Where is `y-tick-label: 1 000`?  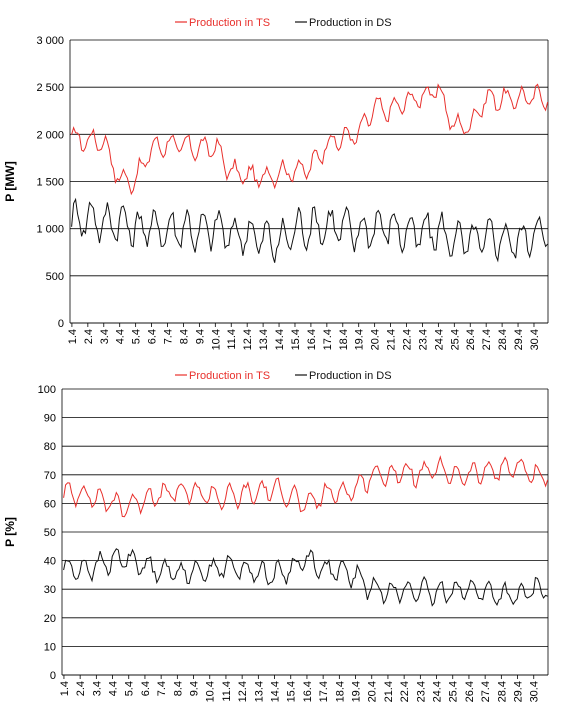
y-tick-label: 1 000 is located at coordinates (50, 230).